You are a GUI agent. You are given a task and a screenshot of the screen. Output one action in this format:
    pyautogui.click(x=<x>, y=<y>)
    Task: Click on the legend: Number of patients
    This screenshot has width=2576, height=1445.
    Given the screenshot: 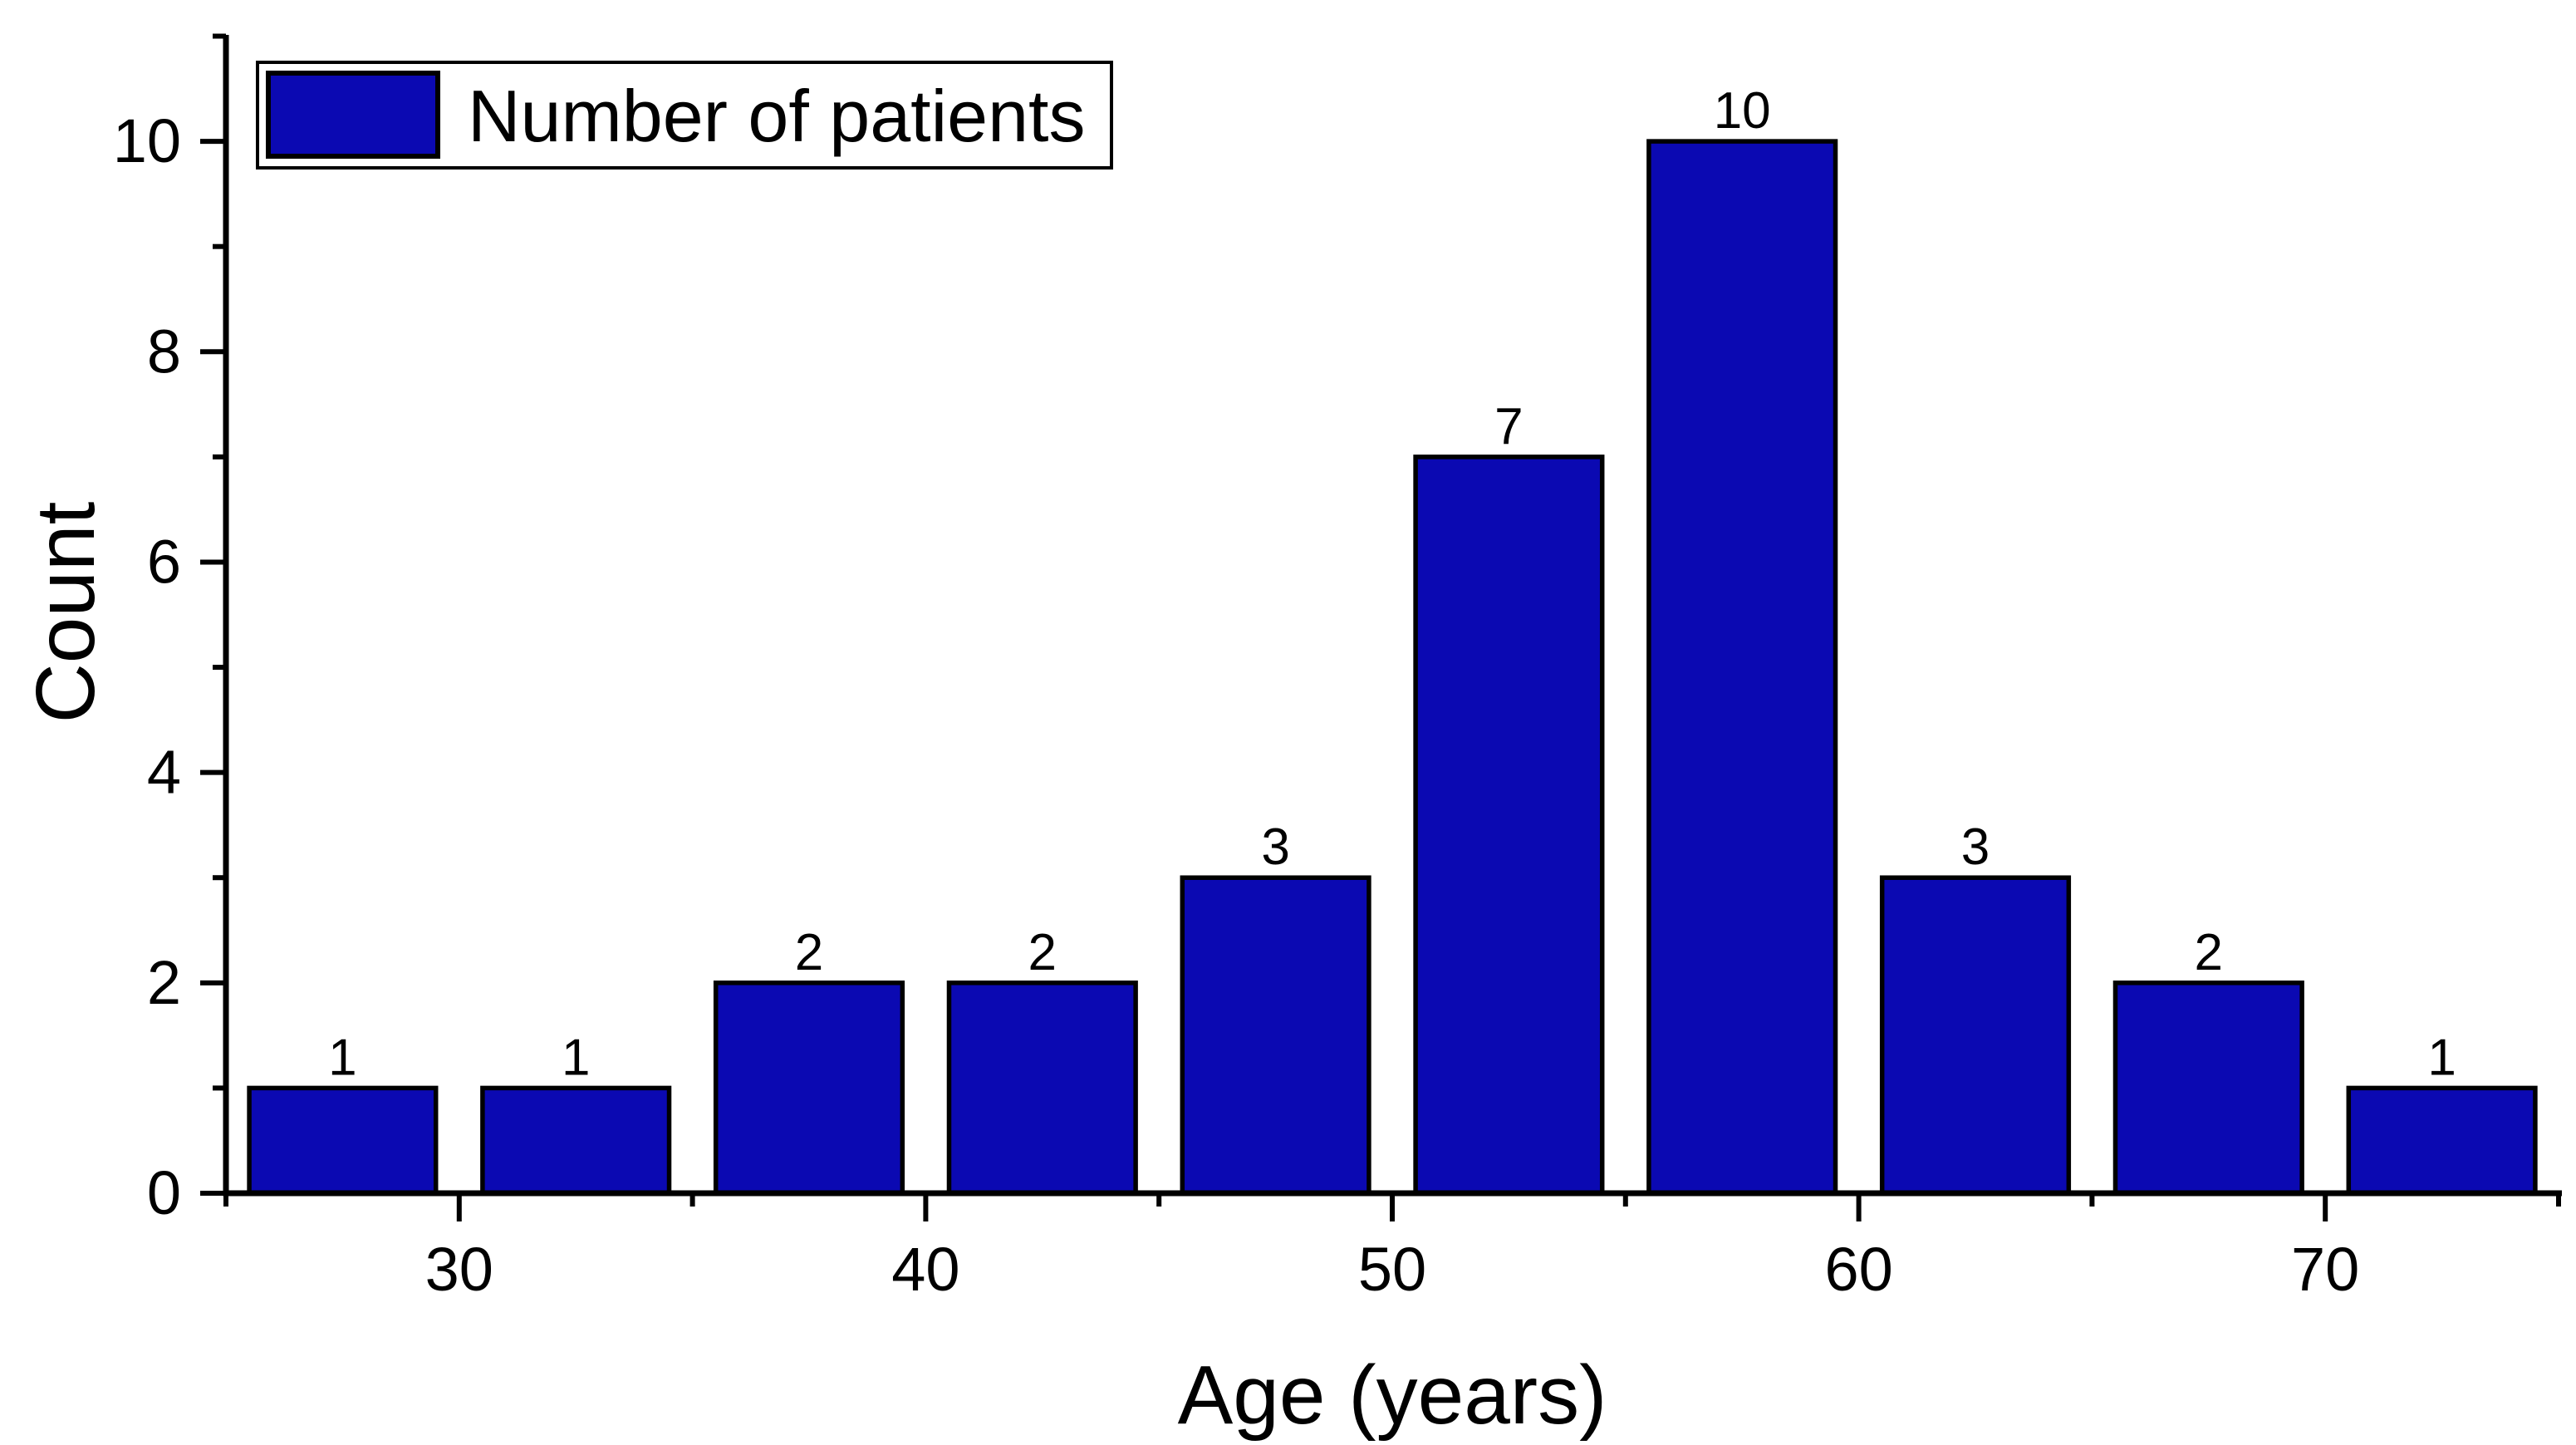 What is the action you would take?
    pyautogui.click(x=684, y=115)
    